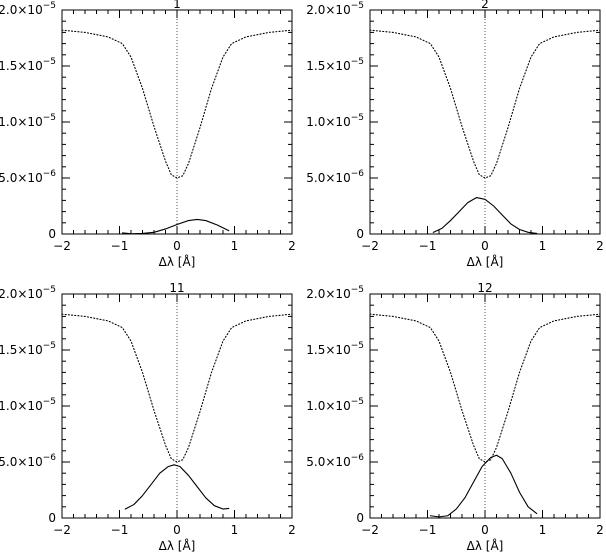 Image resolution: width=606 pixels, height=554 pixels. I want to click on panel-title: 11, so click(176, 288).